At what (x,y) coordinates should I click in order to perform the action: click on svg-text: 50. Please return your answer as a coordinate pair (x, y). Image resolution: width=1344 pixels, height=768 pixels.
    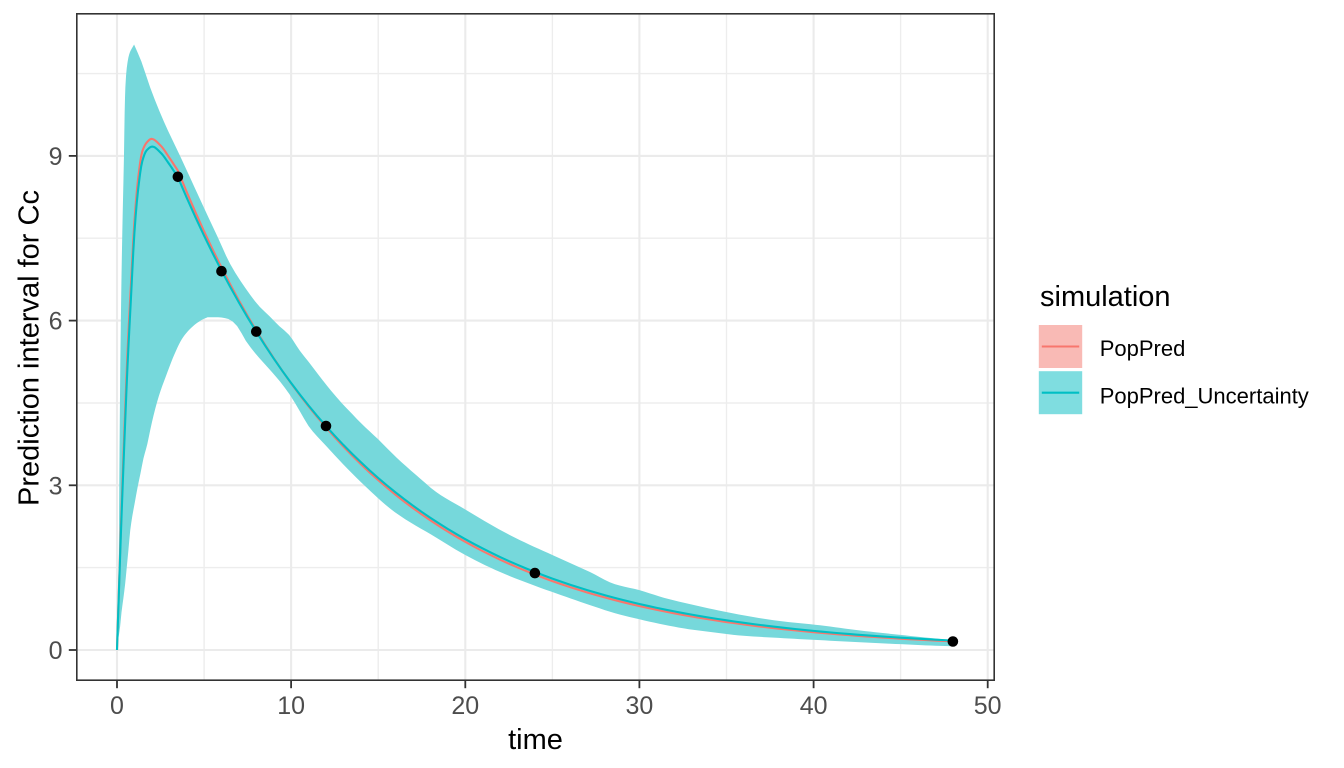
    Looking at the image, I should click on (988, 706).